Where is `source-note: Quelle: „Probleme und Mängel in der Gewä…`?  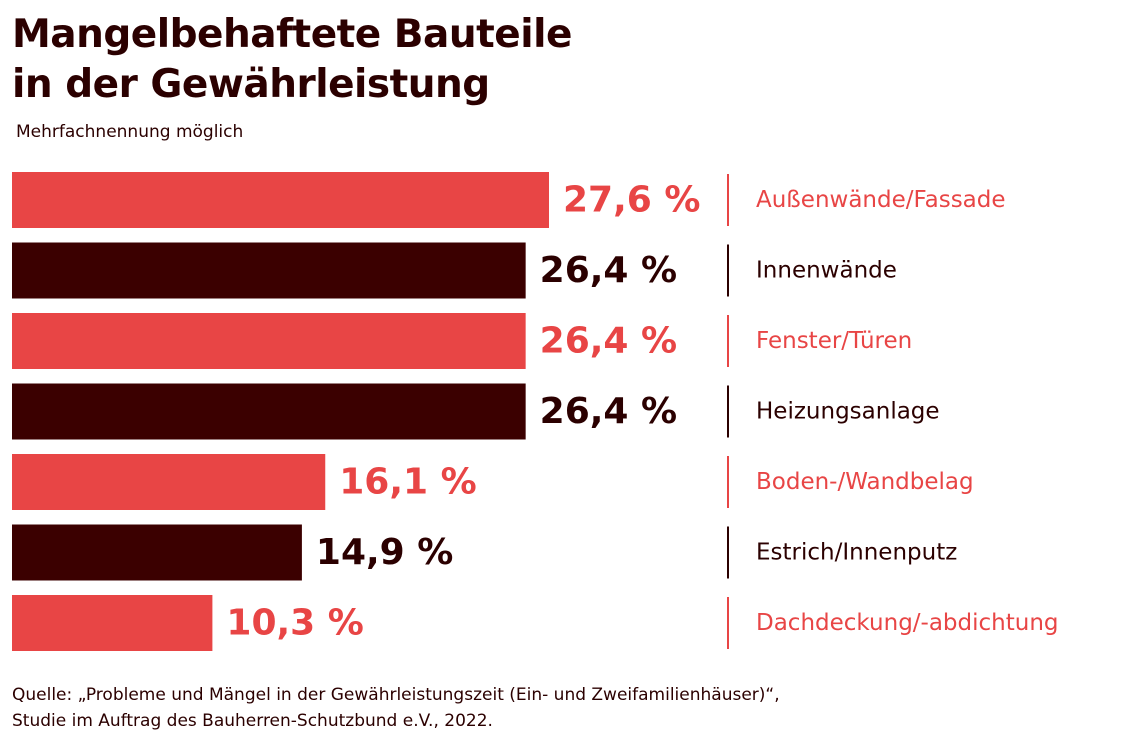 source-note: Quelle: „Probleme und Mängel in der Gewä… is located at coordinates (396, 708).